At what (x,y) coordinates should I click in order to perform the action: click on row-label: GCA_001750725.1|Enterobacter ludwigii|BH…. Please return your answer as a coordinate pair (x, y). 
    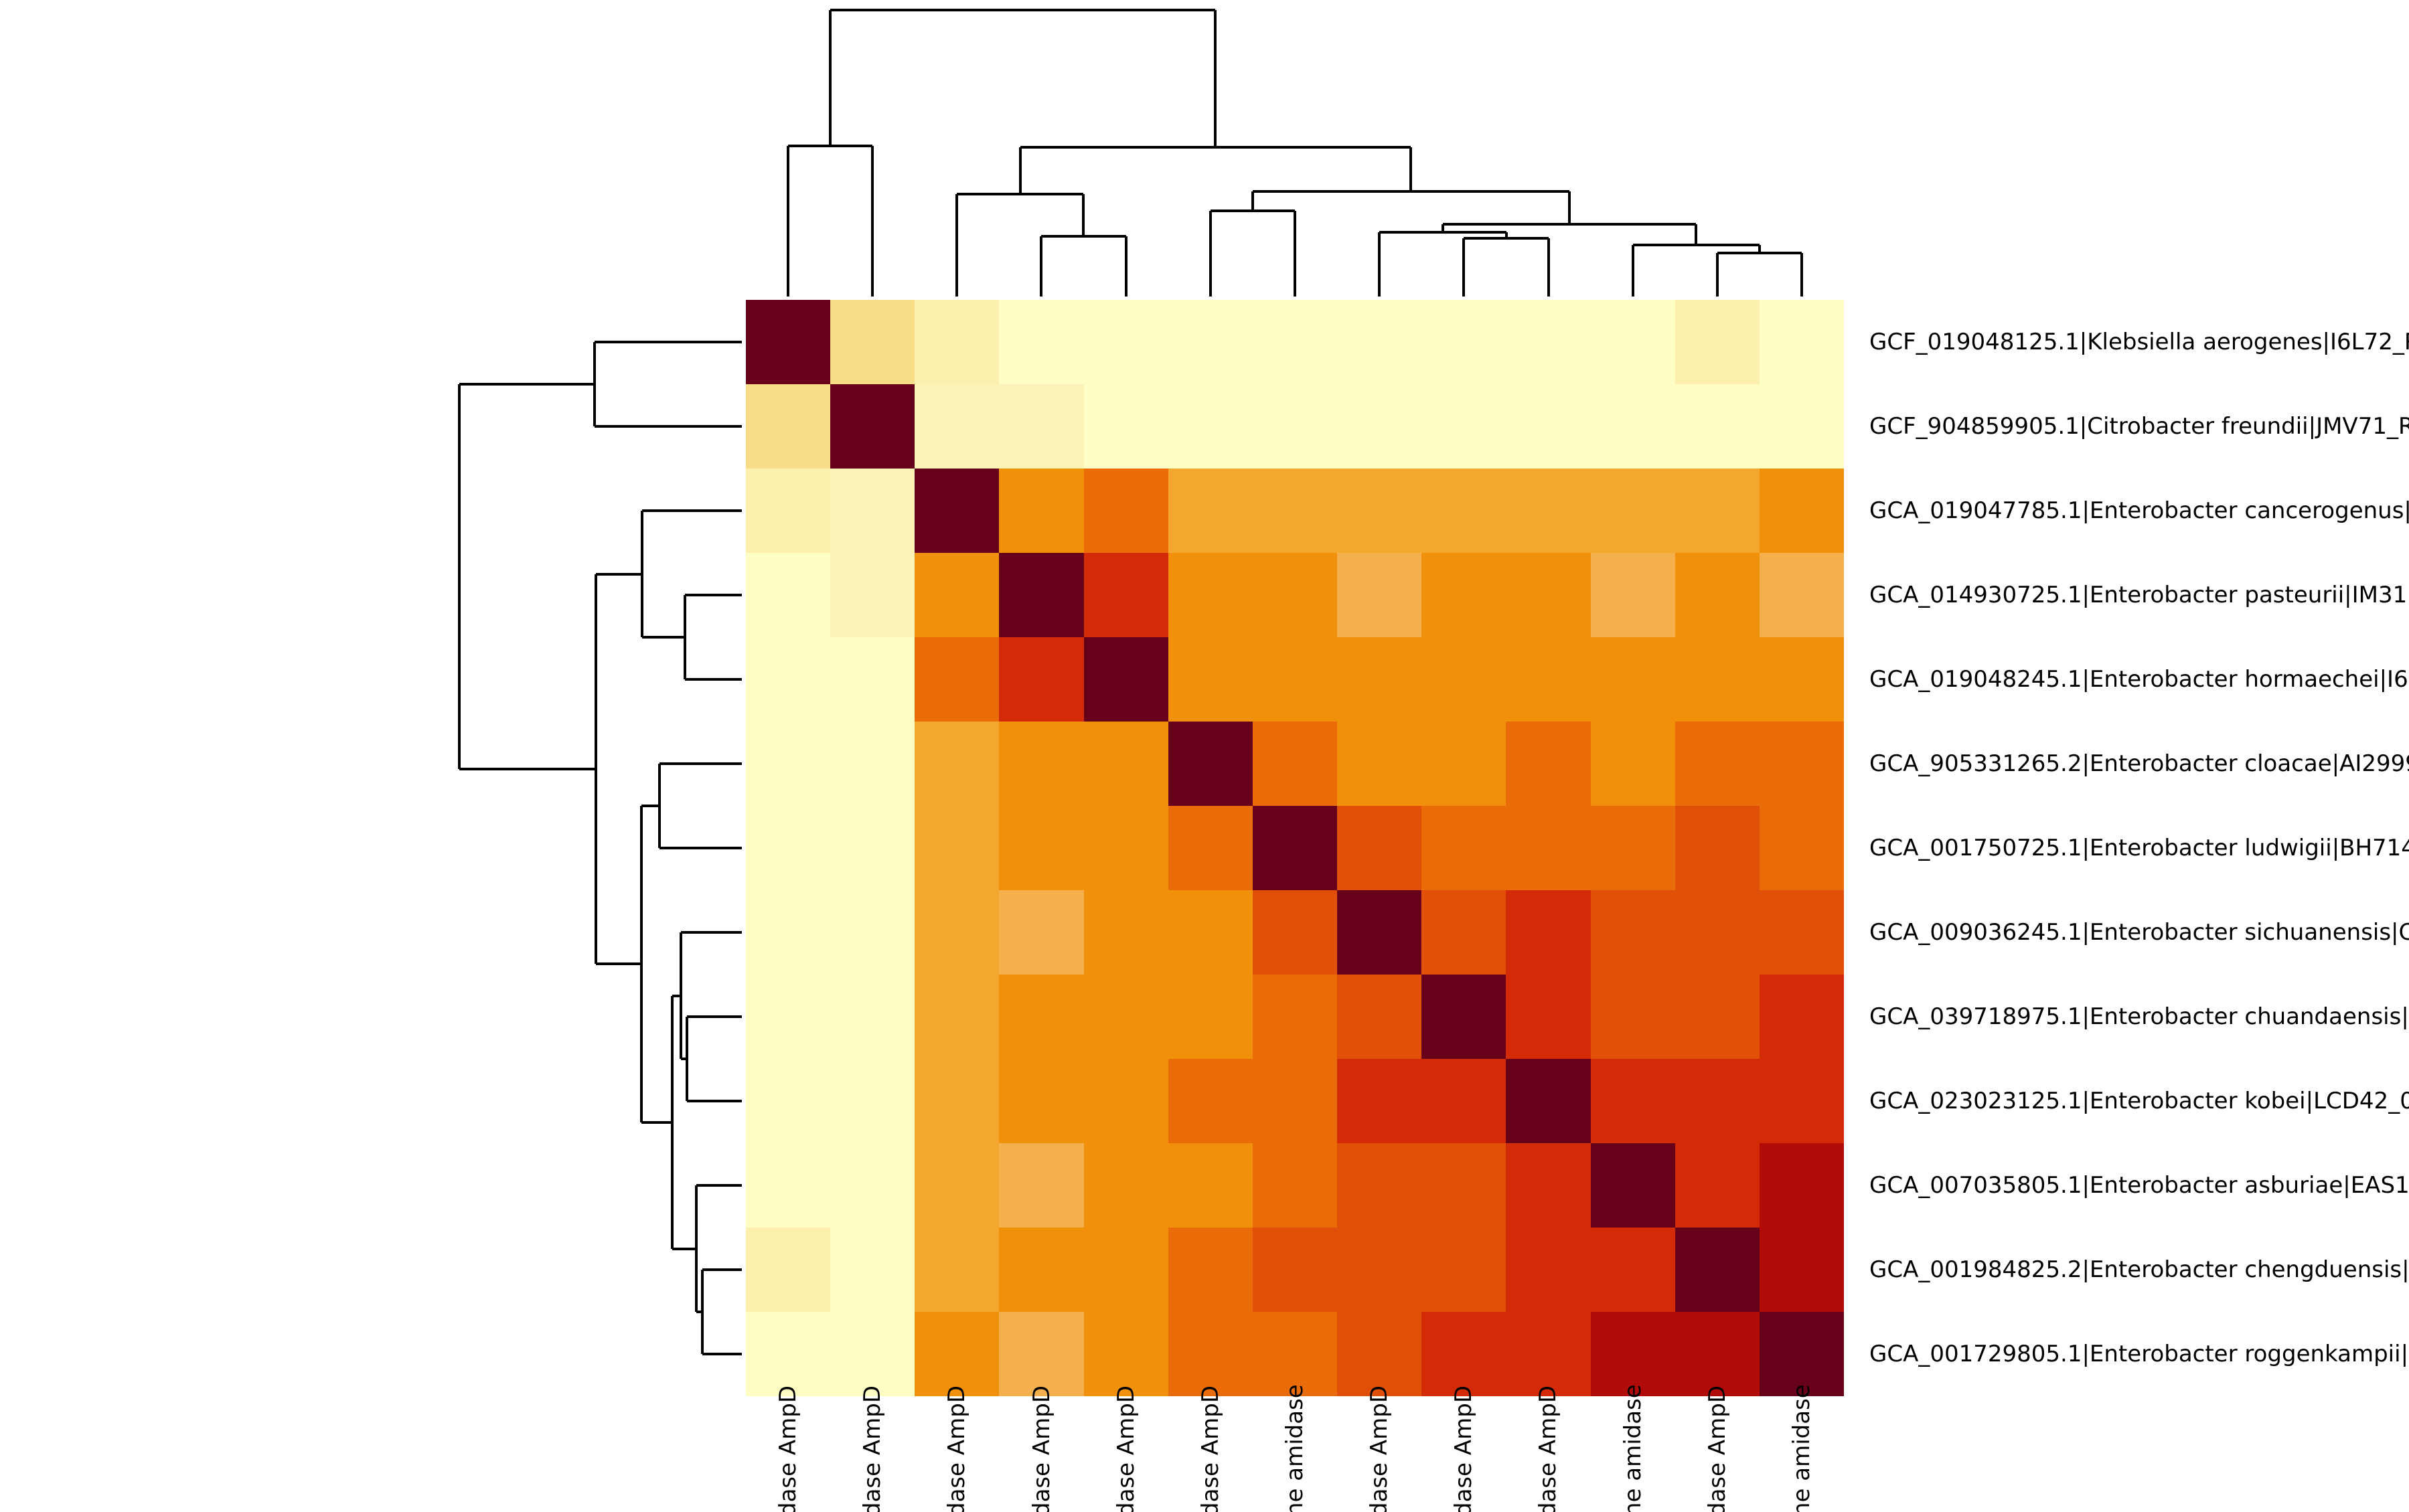
    Looking at the image, I should click on (2139, 848).